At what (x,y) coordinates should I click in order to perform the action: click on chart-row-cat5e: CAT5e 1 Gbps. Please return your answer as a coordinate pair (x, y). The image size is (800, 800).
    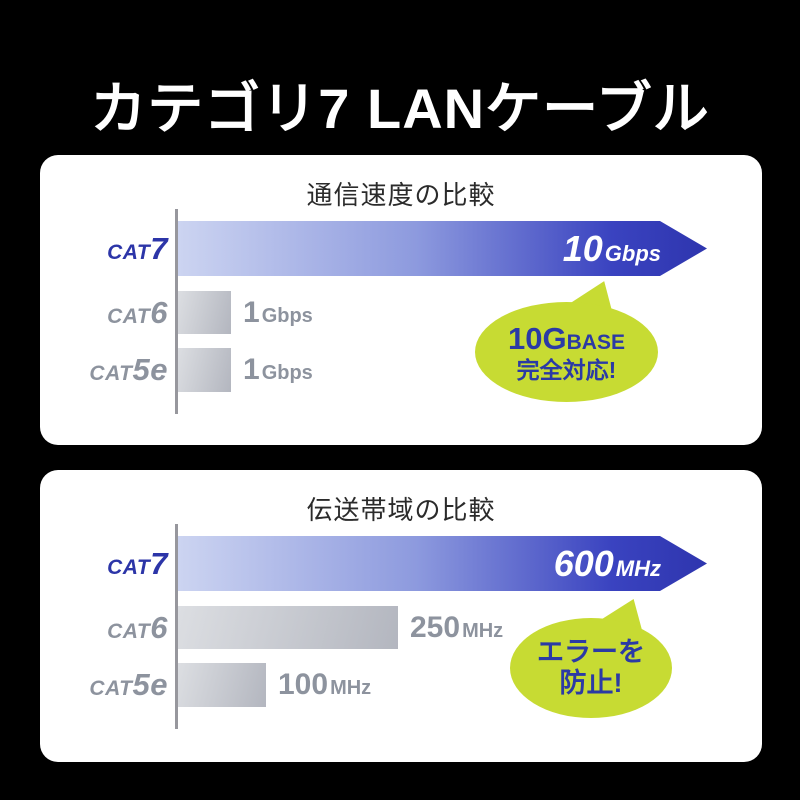
    Looking at the image, I should click on (401, 370).